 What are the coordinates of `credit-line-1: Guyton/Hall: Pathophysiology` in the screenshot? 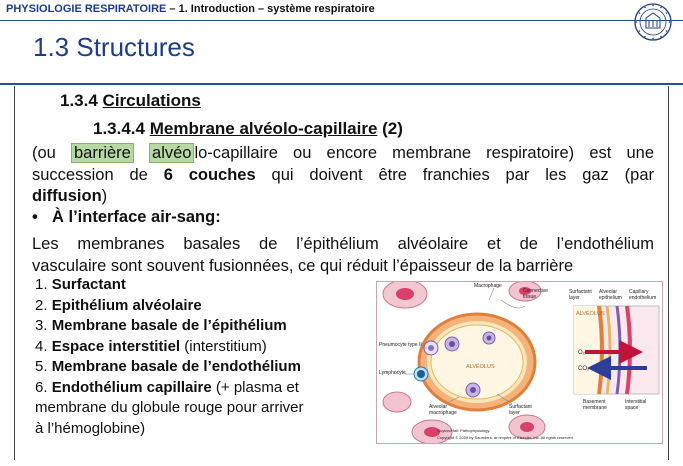 It's located at (463, 430).